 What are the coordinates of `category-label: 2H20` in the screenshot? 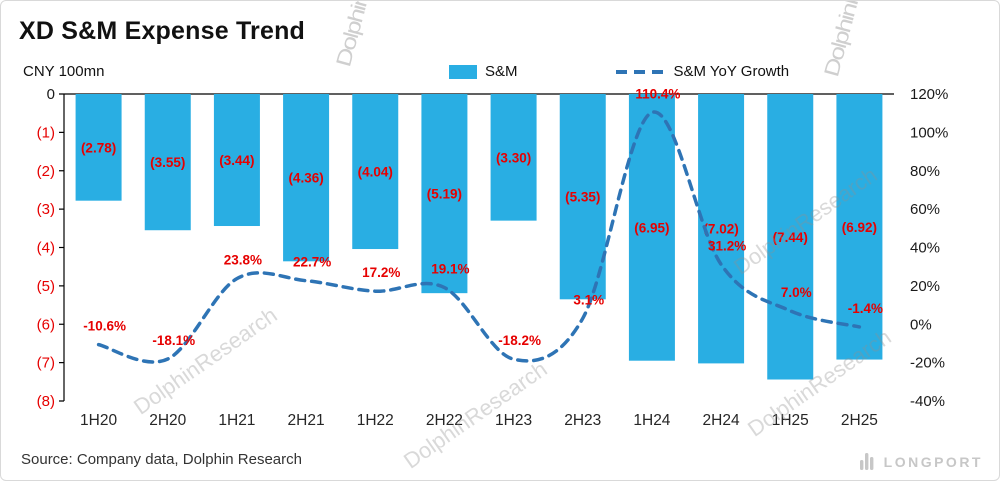 It's located at (167, 420).